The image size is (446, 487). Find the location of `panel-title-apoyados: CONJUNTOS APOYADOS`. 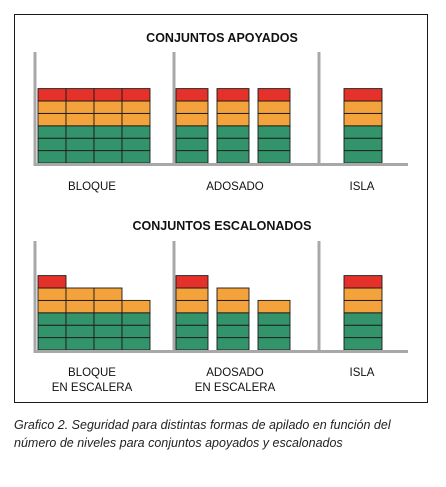

panel-title-apoyados: CONJUNTOS APOYADOS is located at coordinates (222, 38).